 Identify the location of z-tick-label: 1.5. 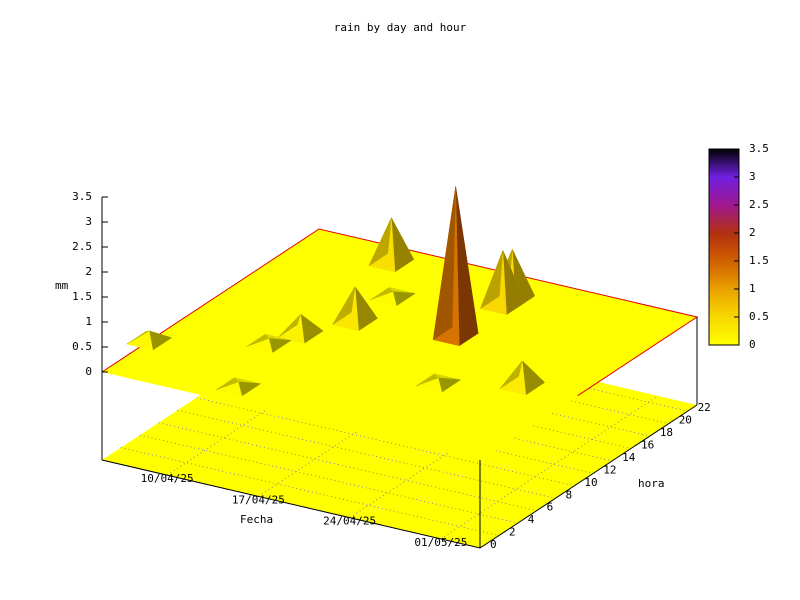
(82, 296).